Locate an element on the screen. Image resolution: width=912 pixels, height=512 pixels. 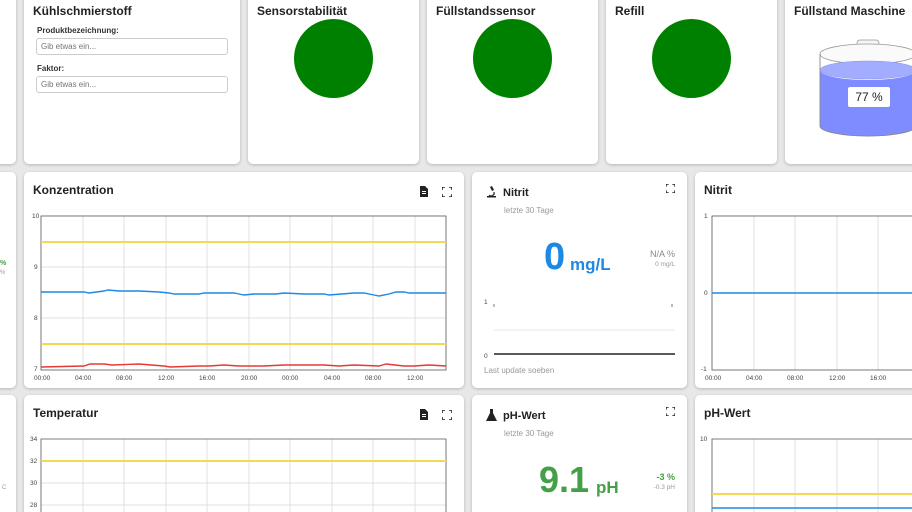
series-reference is located at coordinates (243, 365).